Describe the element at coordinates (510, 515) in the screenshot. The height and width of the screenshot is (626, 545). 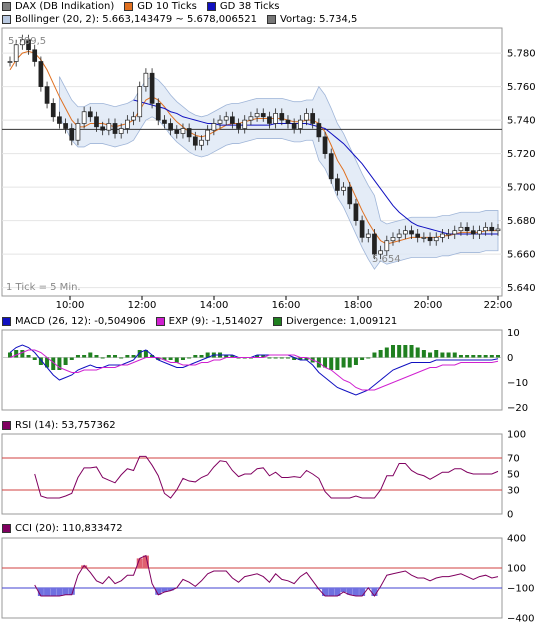
I see `y-tick-label: 0` at that location.